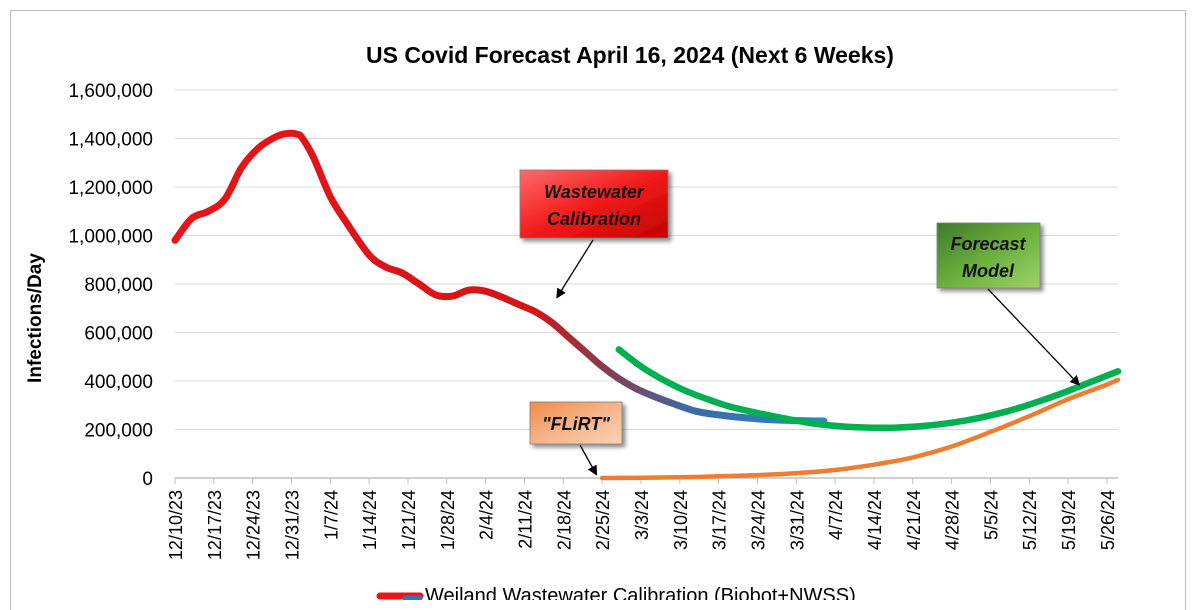 This screenshot has width=1200, height=610. I want to click on y-tick-label: 1,000,000, so click(110, 237).